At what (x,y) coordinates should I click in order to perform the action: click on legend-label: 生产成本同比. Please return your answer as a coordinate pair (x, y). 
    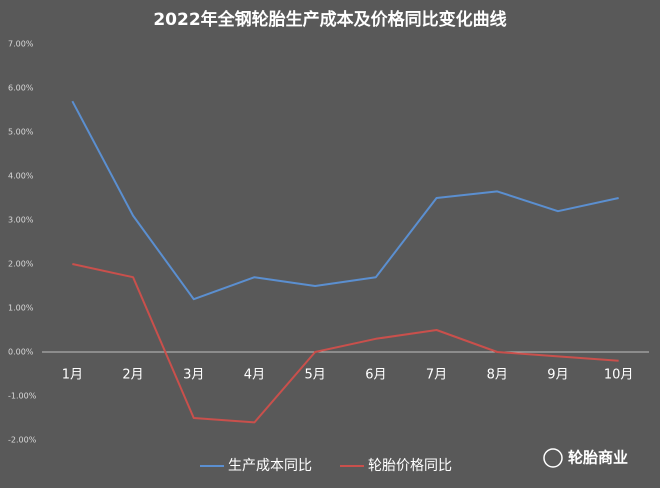
    Looking at the image, I should click on (270, 466).